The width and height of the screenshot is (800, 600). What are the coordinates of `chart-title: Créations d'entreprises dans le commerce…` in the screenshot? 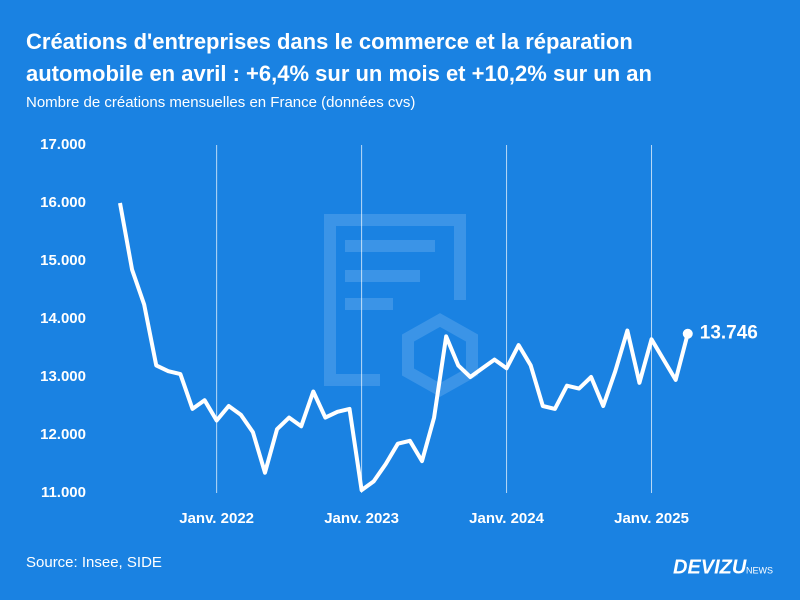 It's located at (329, 41).